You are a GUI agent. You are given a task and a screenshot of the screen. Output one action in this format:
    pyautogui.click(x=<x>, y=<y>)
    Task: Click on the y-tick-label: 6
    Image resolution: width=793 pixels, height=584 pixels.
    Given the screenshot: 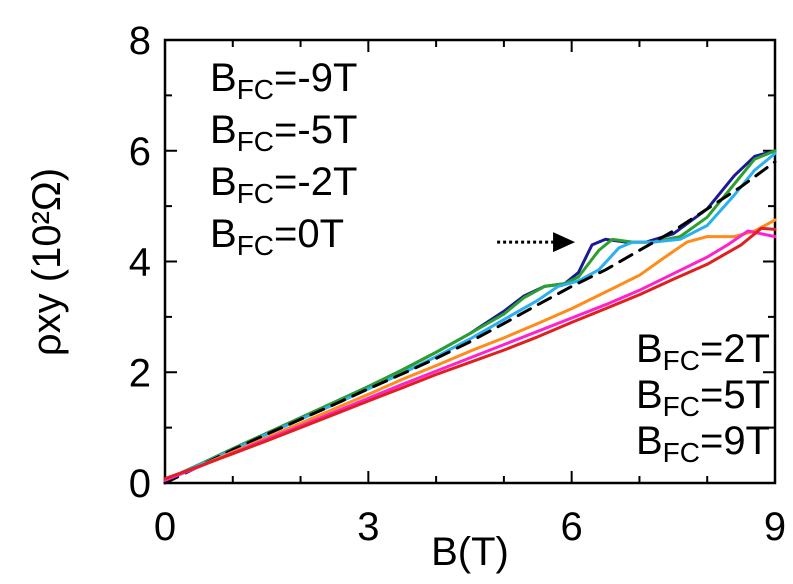 What is the action you would take?
    pyautogui.click(x=140, y=152)
    